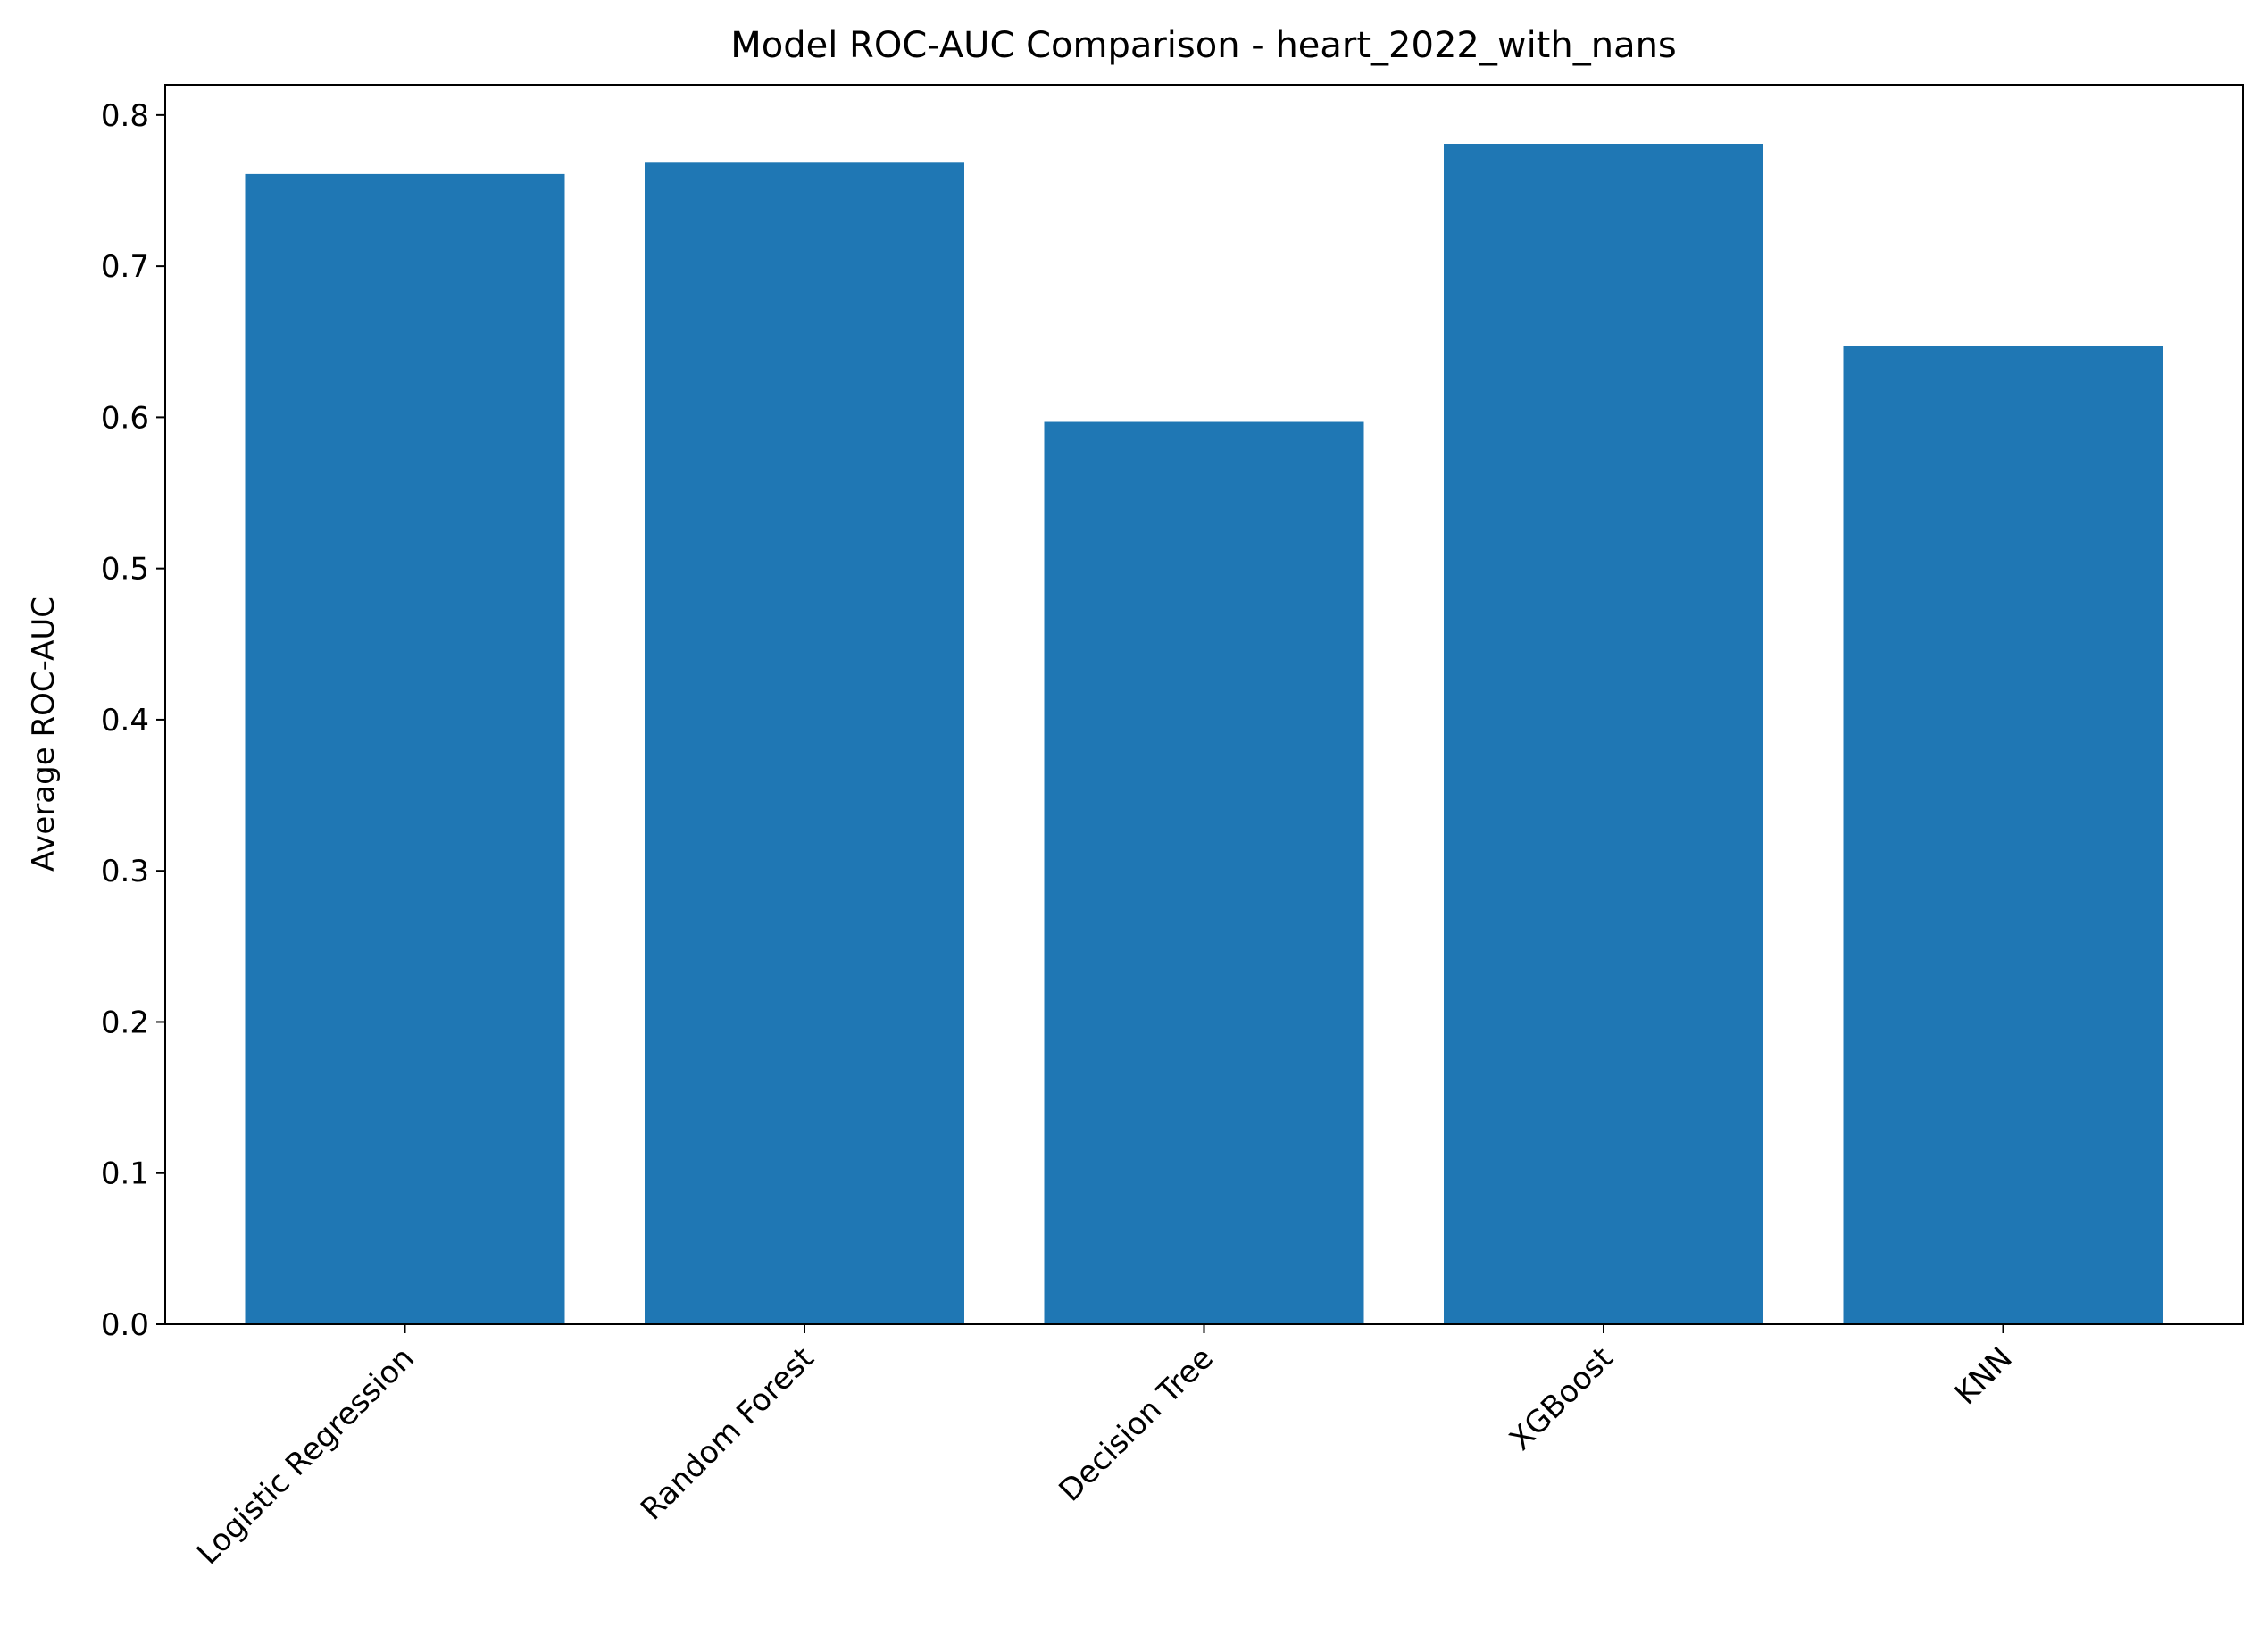  Describe the element at coordinates (1561, 1398) in the screenshot. I see `x-tick-label: XGBoost` at that location.